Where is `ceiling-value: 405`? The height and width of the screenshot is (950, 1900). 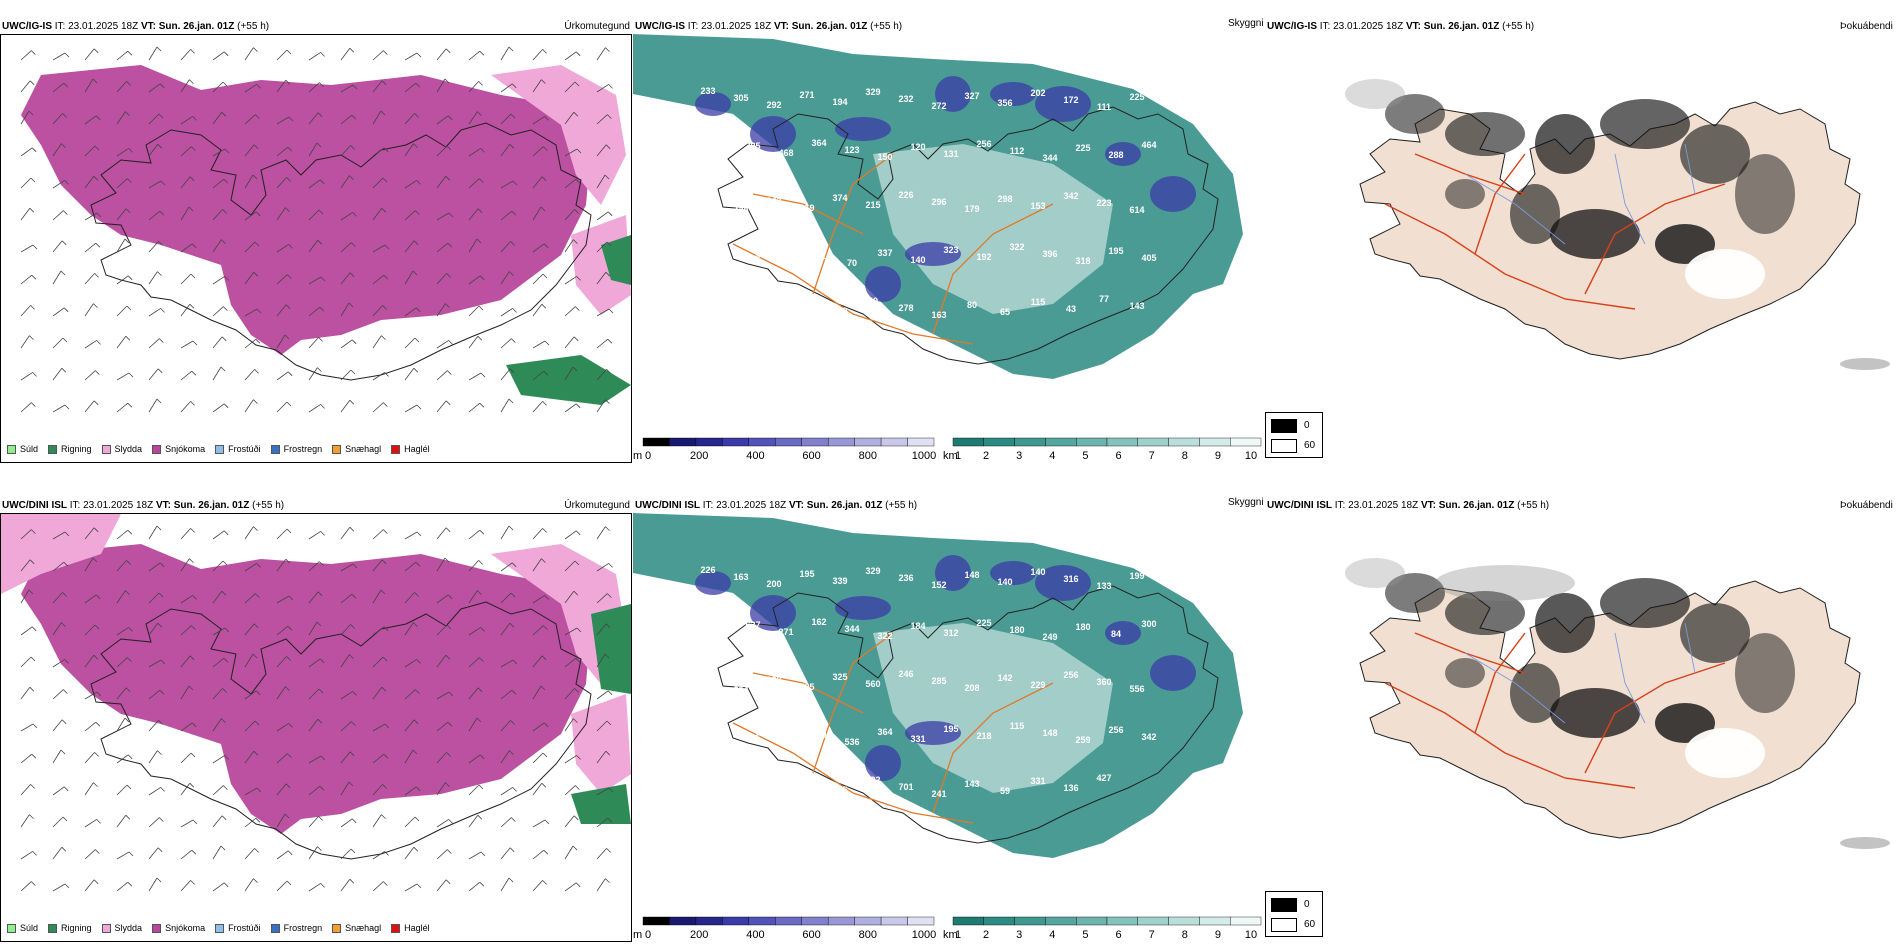
ceiling-value: 405 is located at coordinates (1148, 258).